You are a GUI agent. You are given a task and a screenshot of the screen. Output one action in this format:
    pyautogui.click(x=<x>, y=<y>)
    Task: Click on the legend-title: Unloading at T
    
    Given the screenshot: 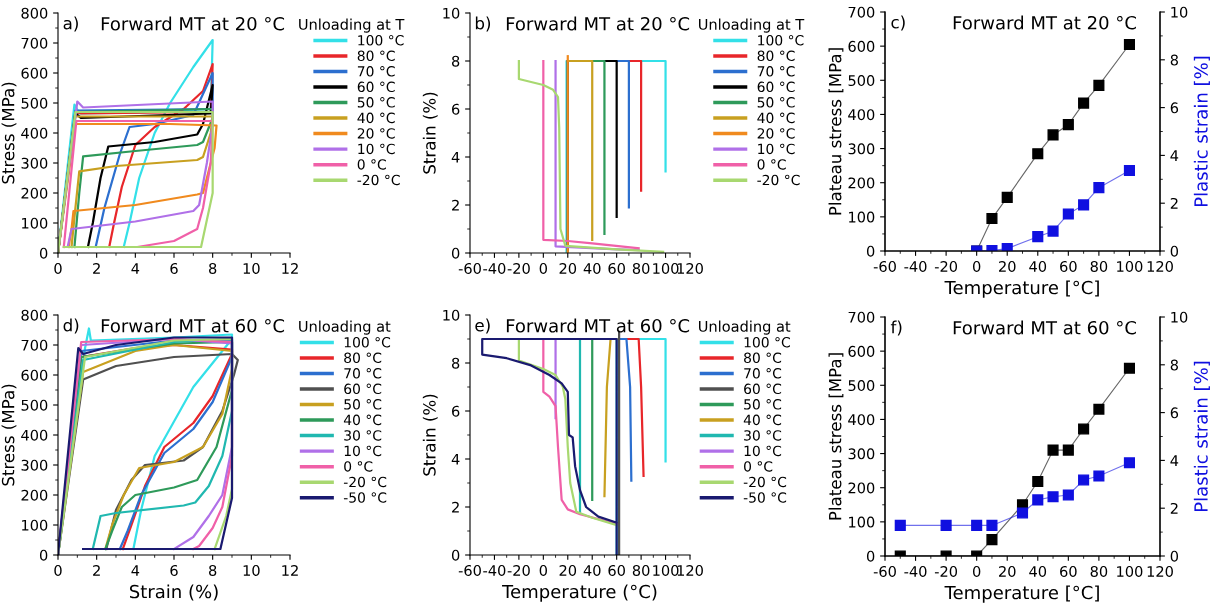 What is the action you would take?
    pyautogui.click(x=752, y=25)
    